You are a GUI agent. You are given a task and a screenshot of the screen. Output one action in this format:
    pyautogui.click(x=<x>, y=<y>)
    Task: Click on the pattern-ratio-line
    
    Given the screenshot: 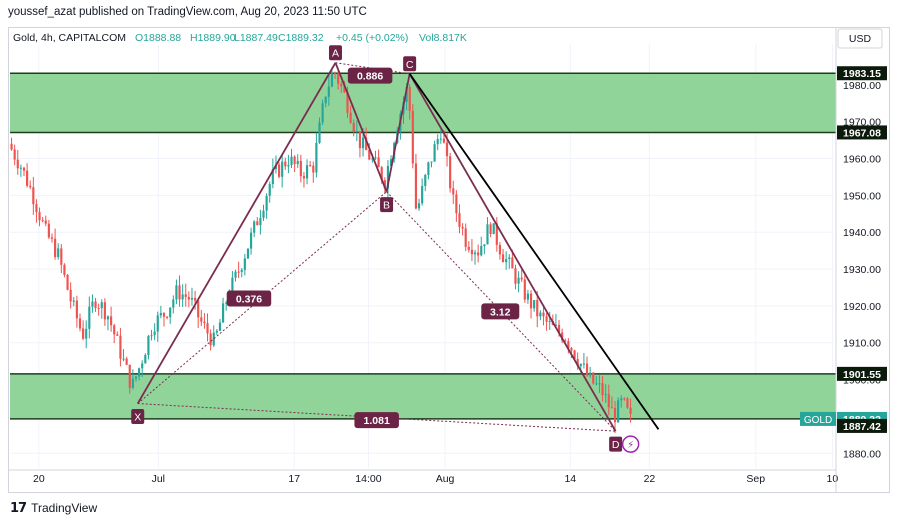 What is the action you would take?
    pyautogui.click(x=262, y=297)
    